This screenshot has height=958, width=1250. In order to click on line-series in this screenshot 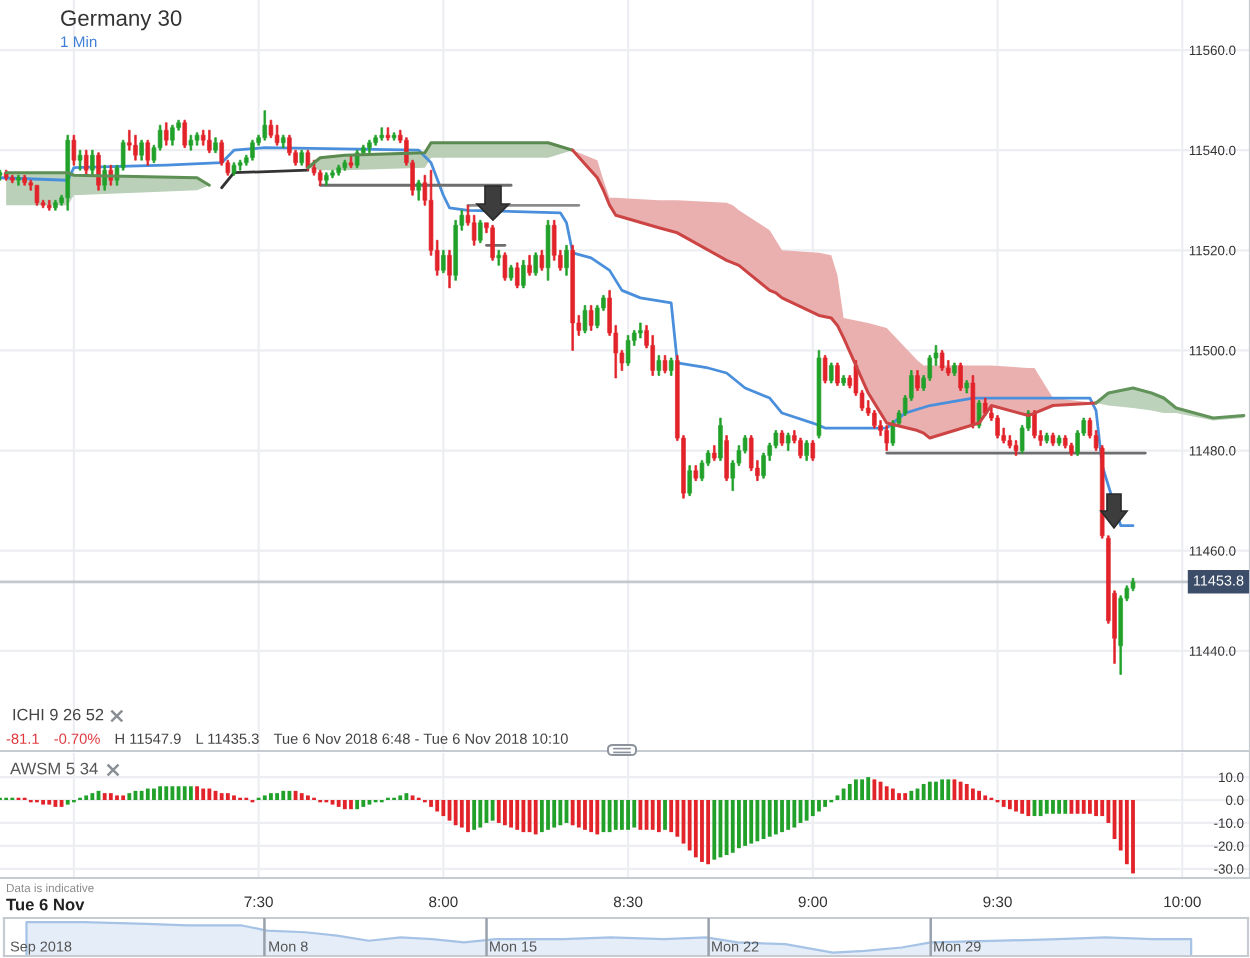, I will do `click(107, 179)`.